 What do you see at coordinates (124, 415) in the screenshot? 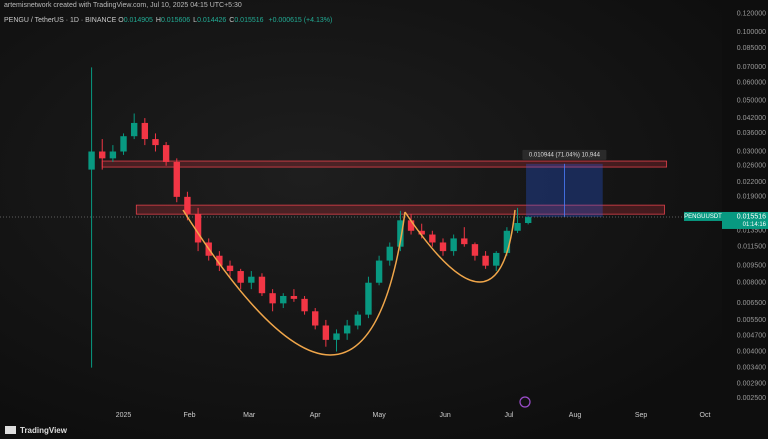
I see `x-tick-label: 2025` at bounding box center [124, 415].